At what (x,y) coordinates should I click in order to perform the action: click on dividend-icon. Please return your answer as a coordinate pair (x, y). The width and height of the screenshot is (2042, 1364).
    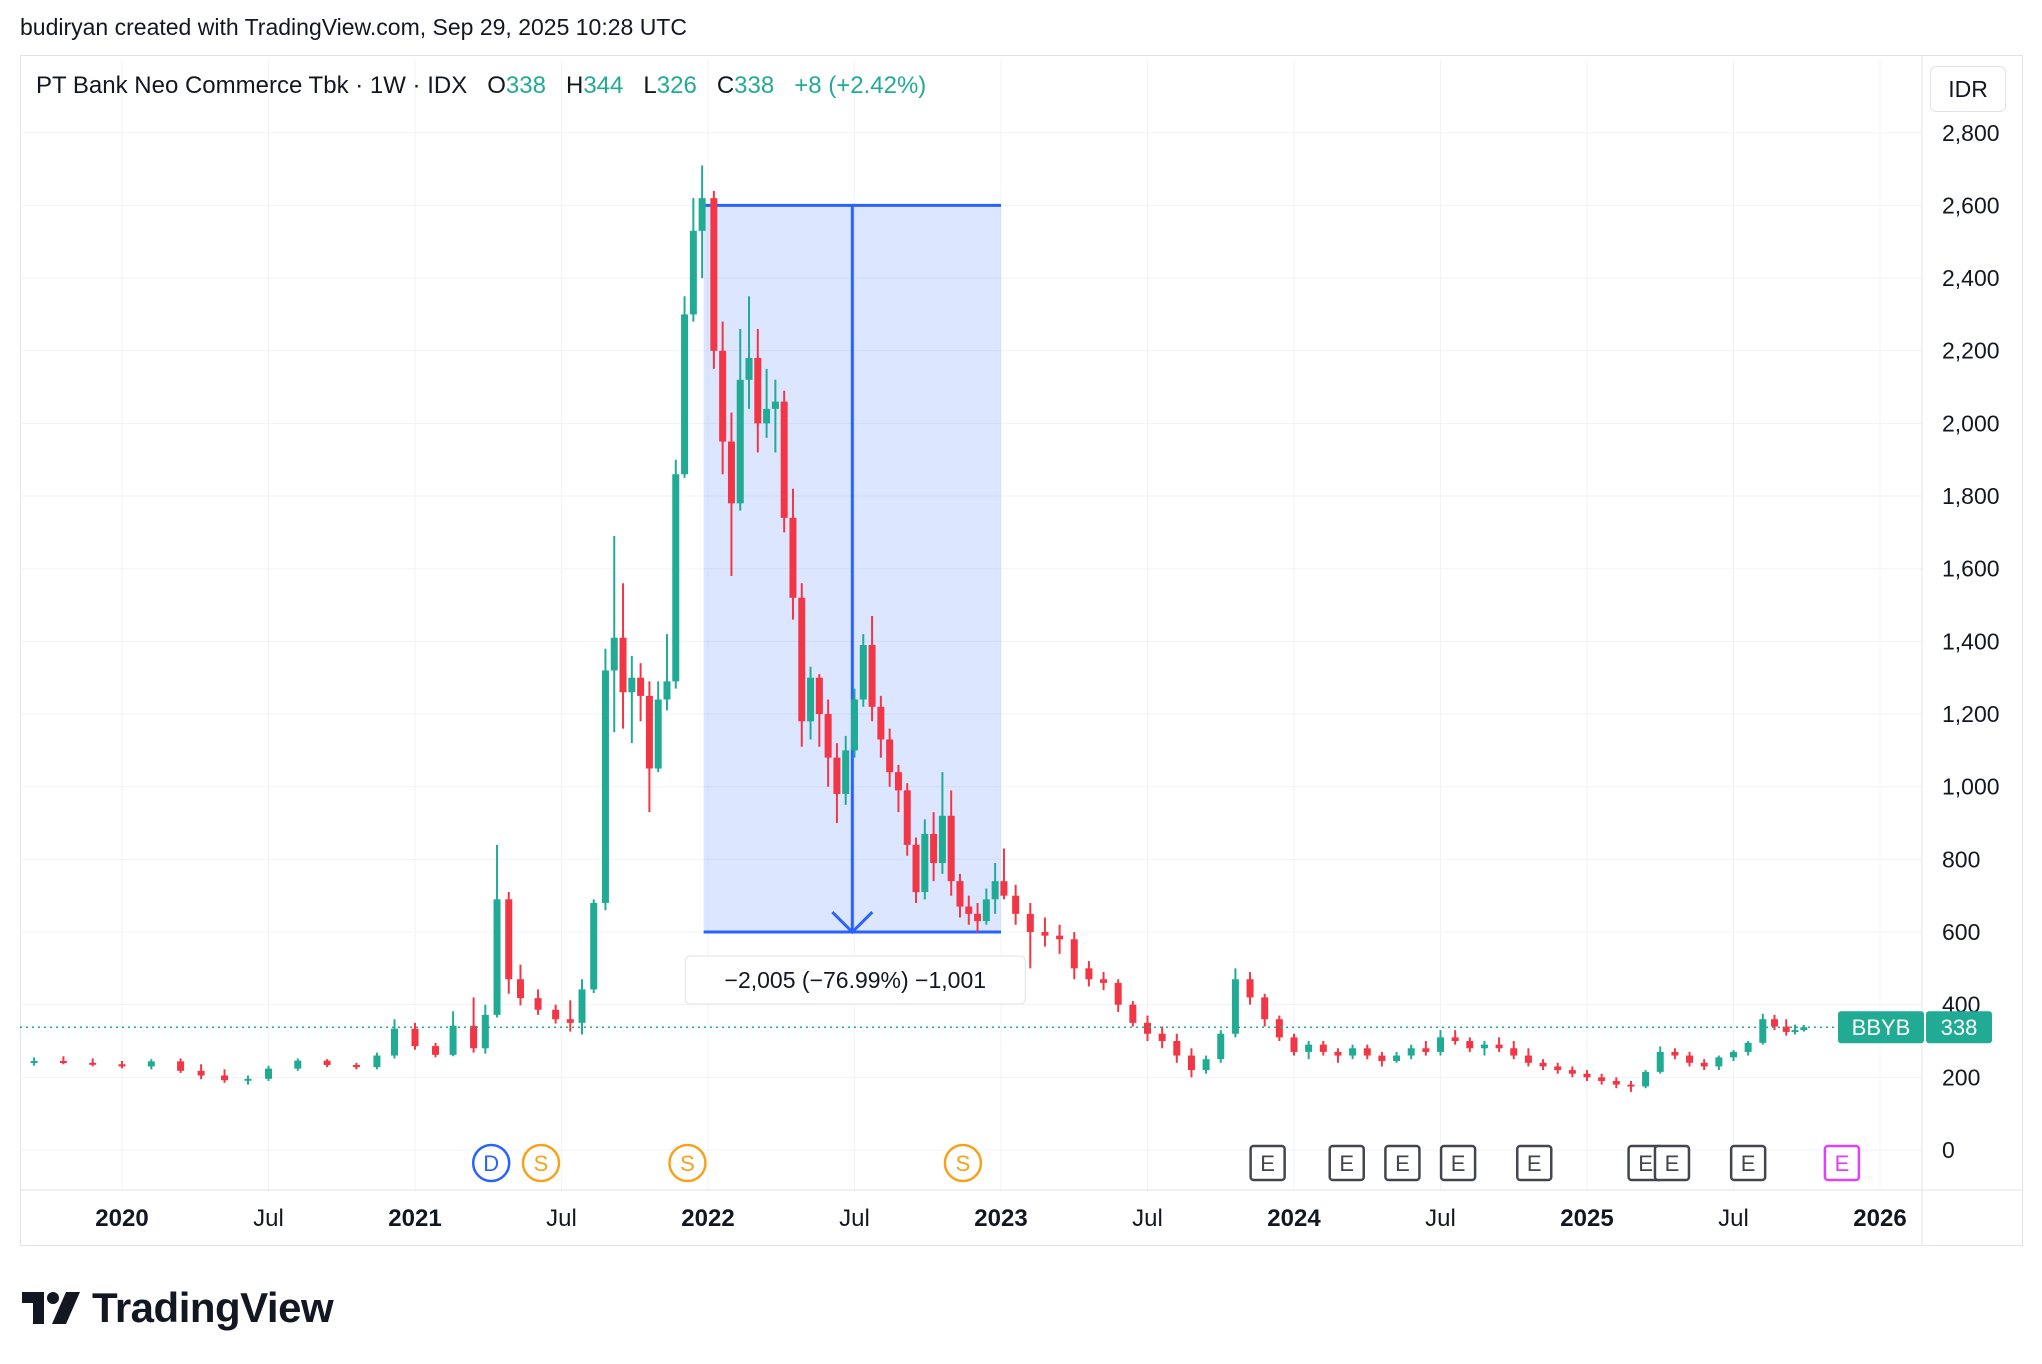
    Looking at the image, I should click on (491, 1163).